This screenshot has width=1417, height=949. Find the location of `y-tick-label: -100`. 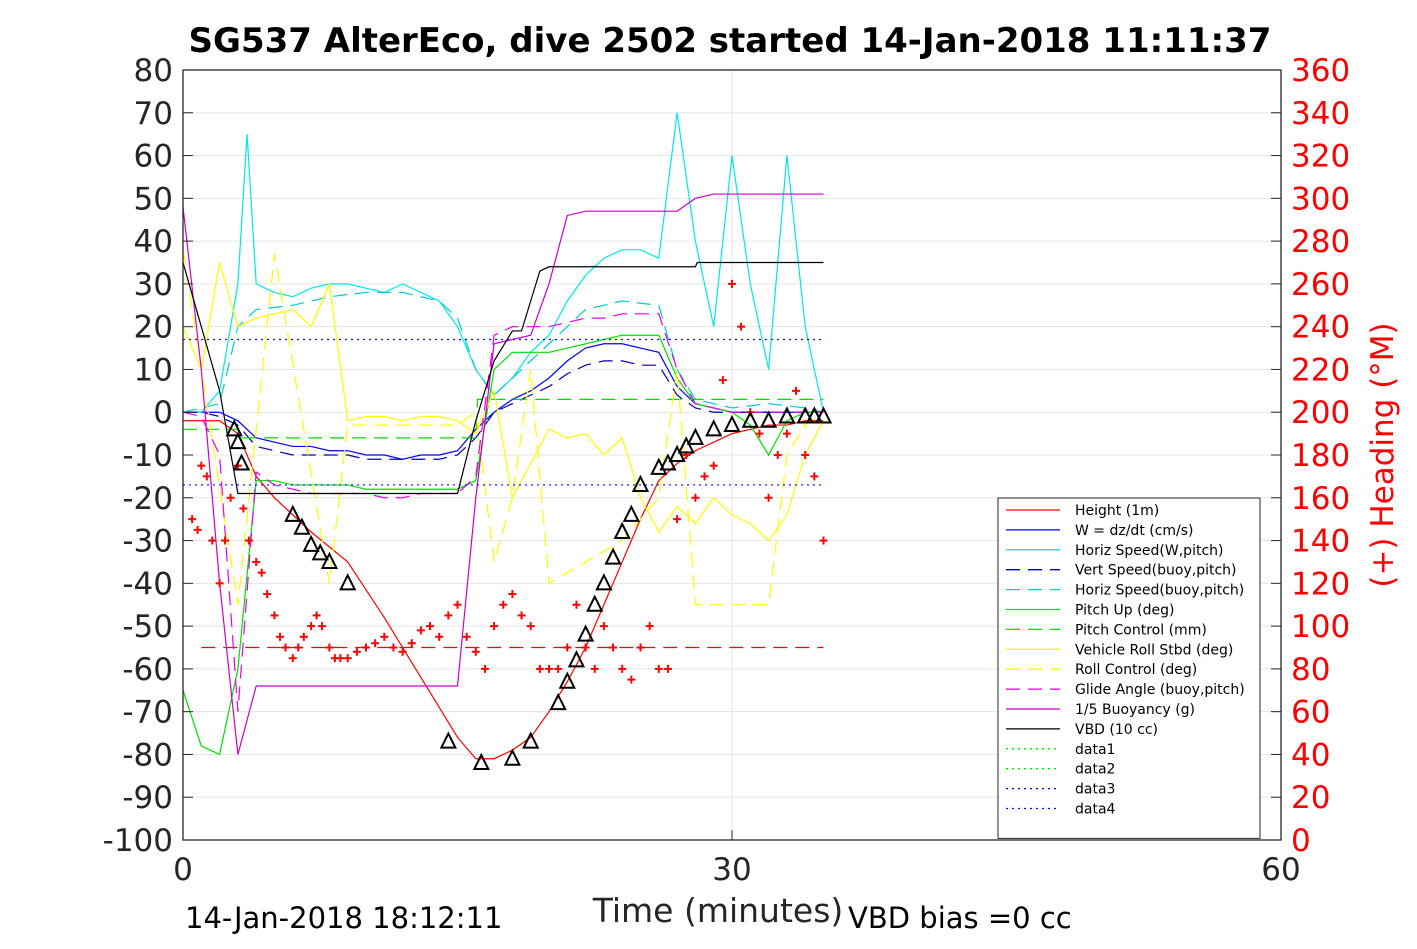

y-tick-label: -100 is located at coordinates (138, 841).